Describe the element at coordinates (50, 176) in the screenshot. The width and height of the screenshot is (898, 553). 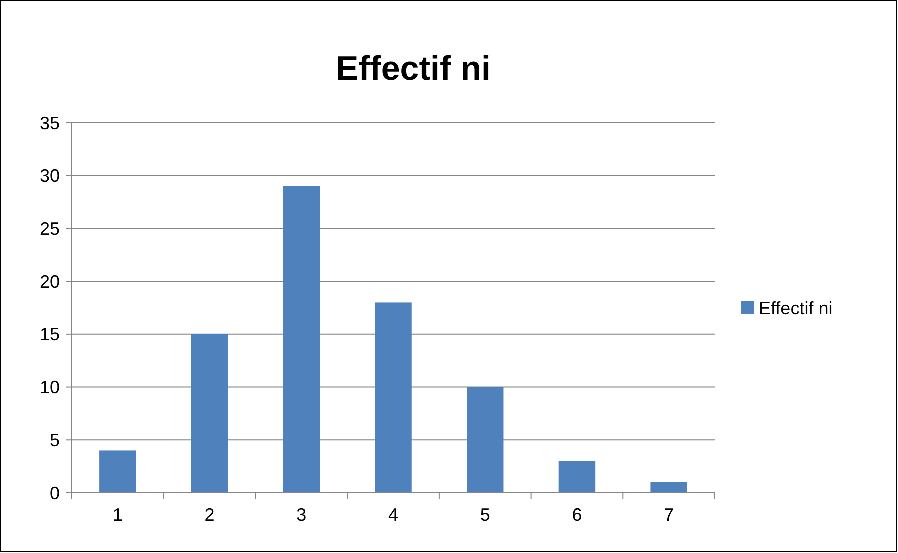
I see `y-tick-label: 30` at that location.